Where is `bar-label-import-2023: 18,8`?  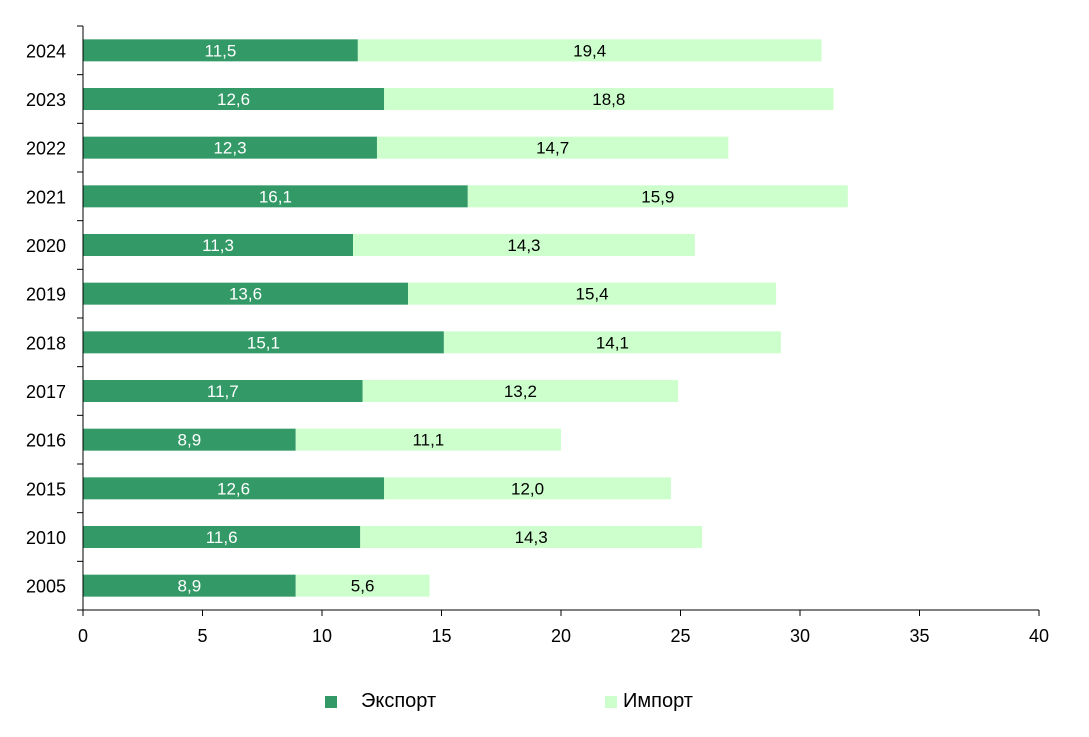
bar-label-import-2023: 18,8 is located at coordinates (608, 99).